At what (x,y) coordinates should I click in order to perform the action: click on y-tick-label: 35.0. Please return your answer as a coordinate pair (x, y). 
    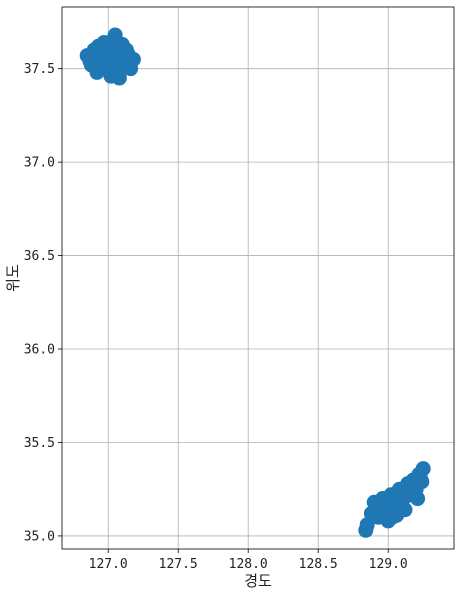
    Looking at the image, I should click on (39, 536).